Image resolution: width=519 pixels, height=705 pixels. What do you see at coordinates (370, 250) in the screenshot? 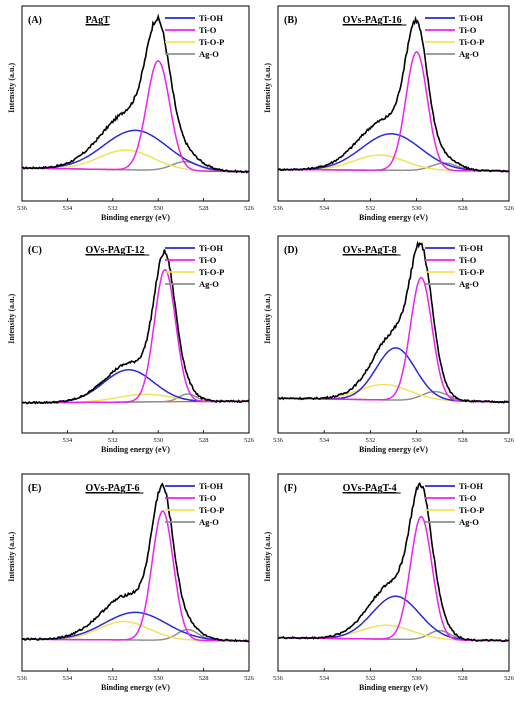
I see `panel-title: OVs-PAgT-8` at bounding box center [370, 250].